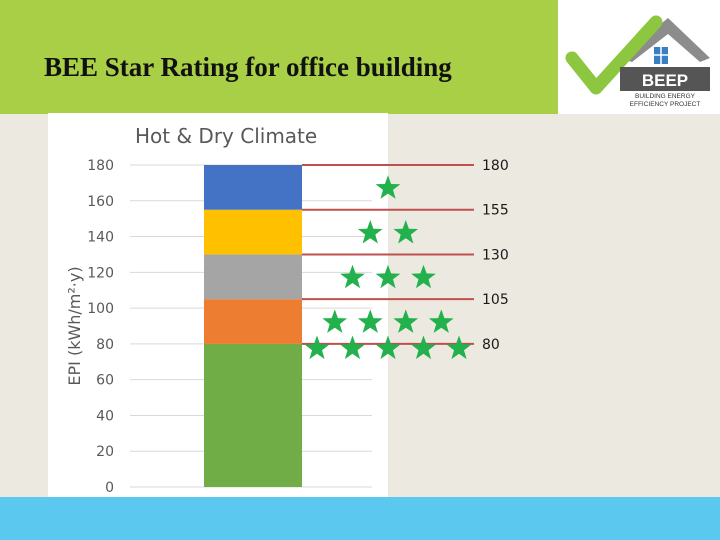 Image resolution: width=720 pixels, height=540 pixels. Describe the element at coordinates (248, 67) in the screenshot. I see `page-title: BEE Star Rating for office building` at that location.